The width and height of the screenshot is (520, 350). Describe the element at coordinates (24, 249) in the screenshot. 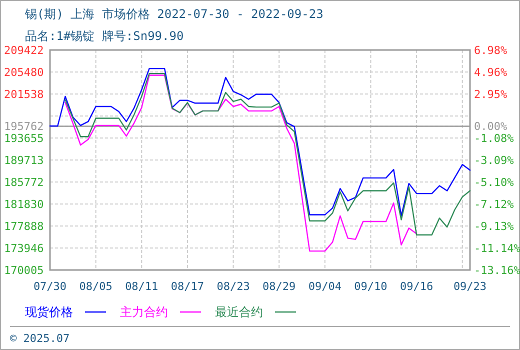

I see `y-tick-label: 173946` at that location.